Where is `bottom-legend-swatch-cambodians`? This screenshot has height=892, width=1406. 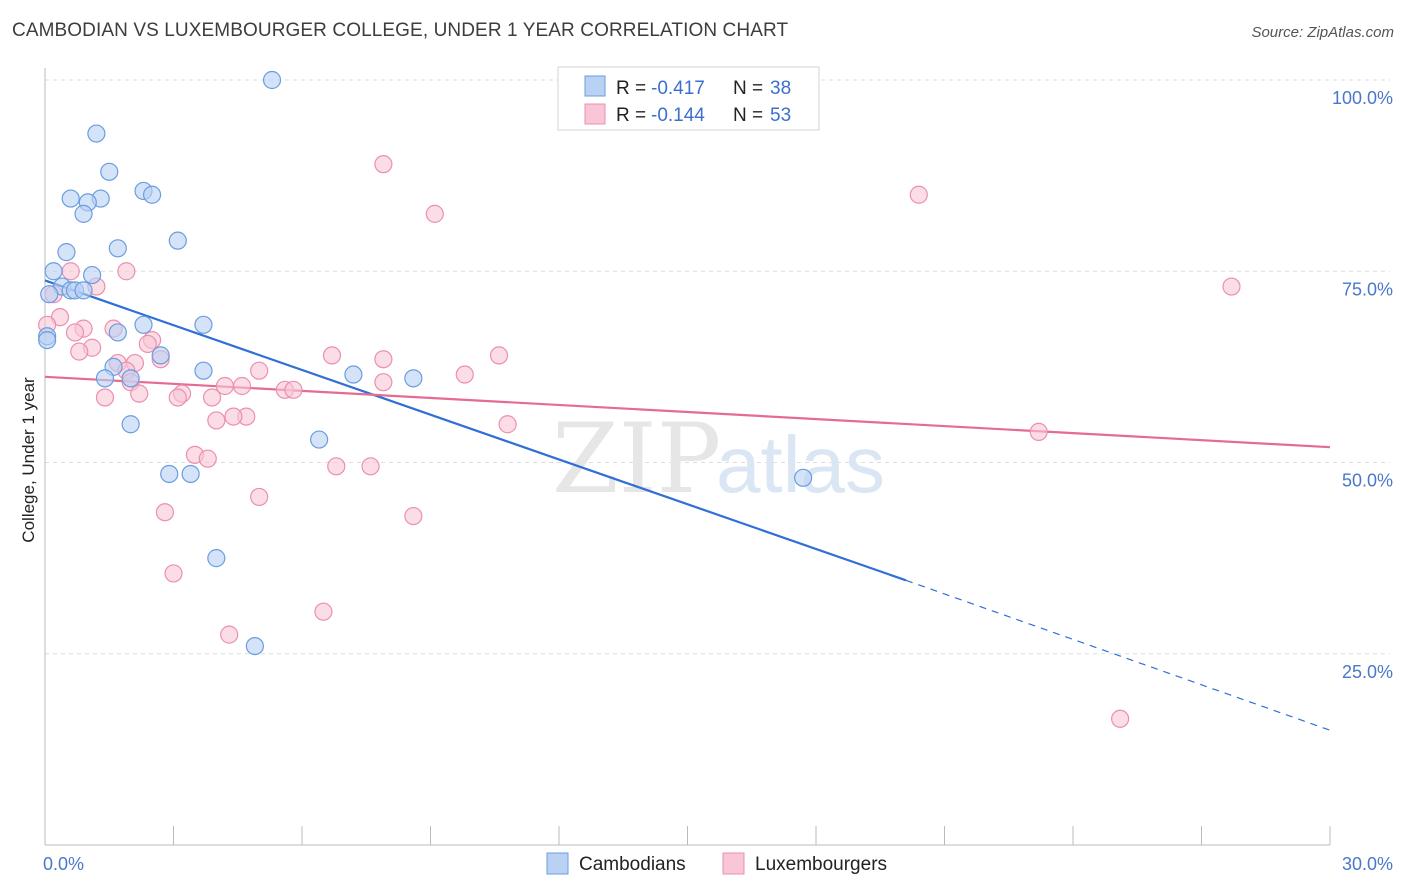 bottom-legend-swatch-cambodians is located at coordinates (557, 863).